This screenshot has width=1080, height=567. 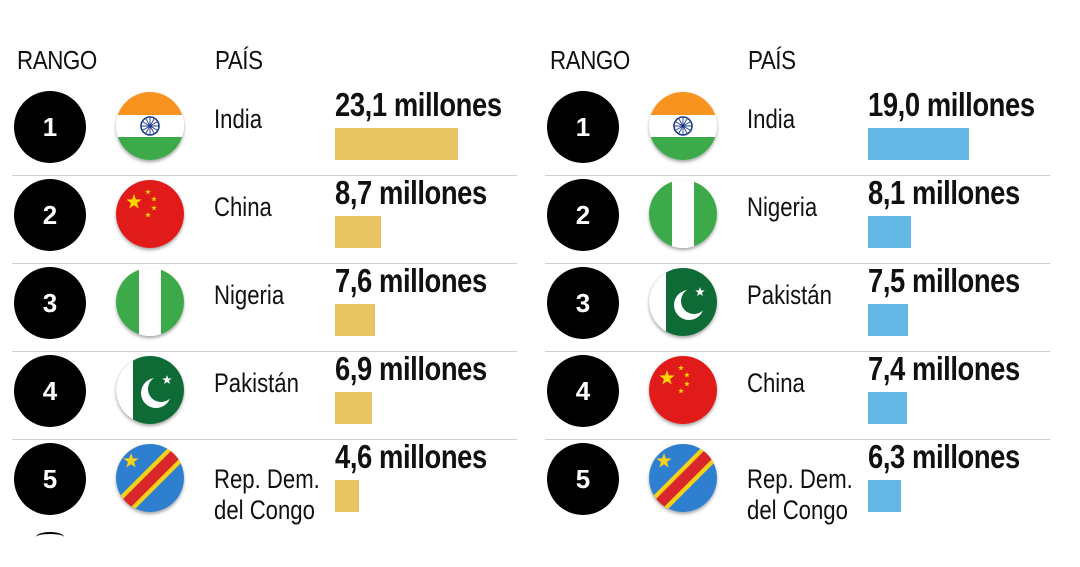 I want to click on ranking-row: 5 Rep. Dem. del Congo 4,6 millones, so click(x=264, y=483).